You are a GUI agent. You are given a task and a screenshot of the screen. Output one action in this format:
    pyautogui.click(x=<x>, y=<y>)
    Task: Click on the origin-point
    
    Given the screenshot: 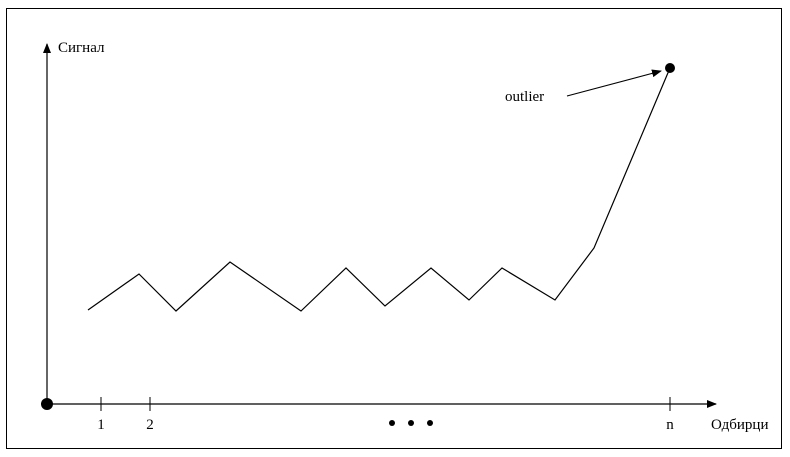 What is the action you would take?
    pyautogui.click(x=47, y=404)
    